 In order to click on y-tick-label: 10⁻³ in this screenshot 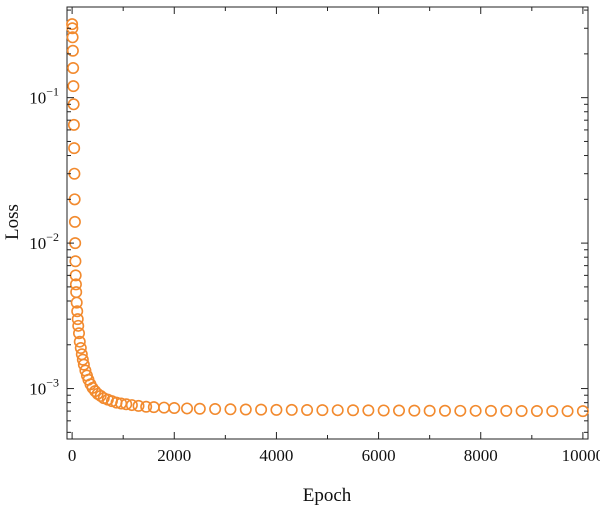, I will do `click(44, 387)`.